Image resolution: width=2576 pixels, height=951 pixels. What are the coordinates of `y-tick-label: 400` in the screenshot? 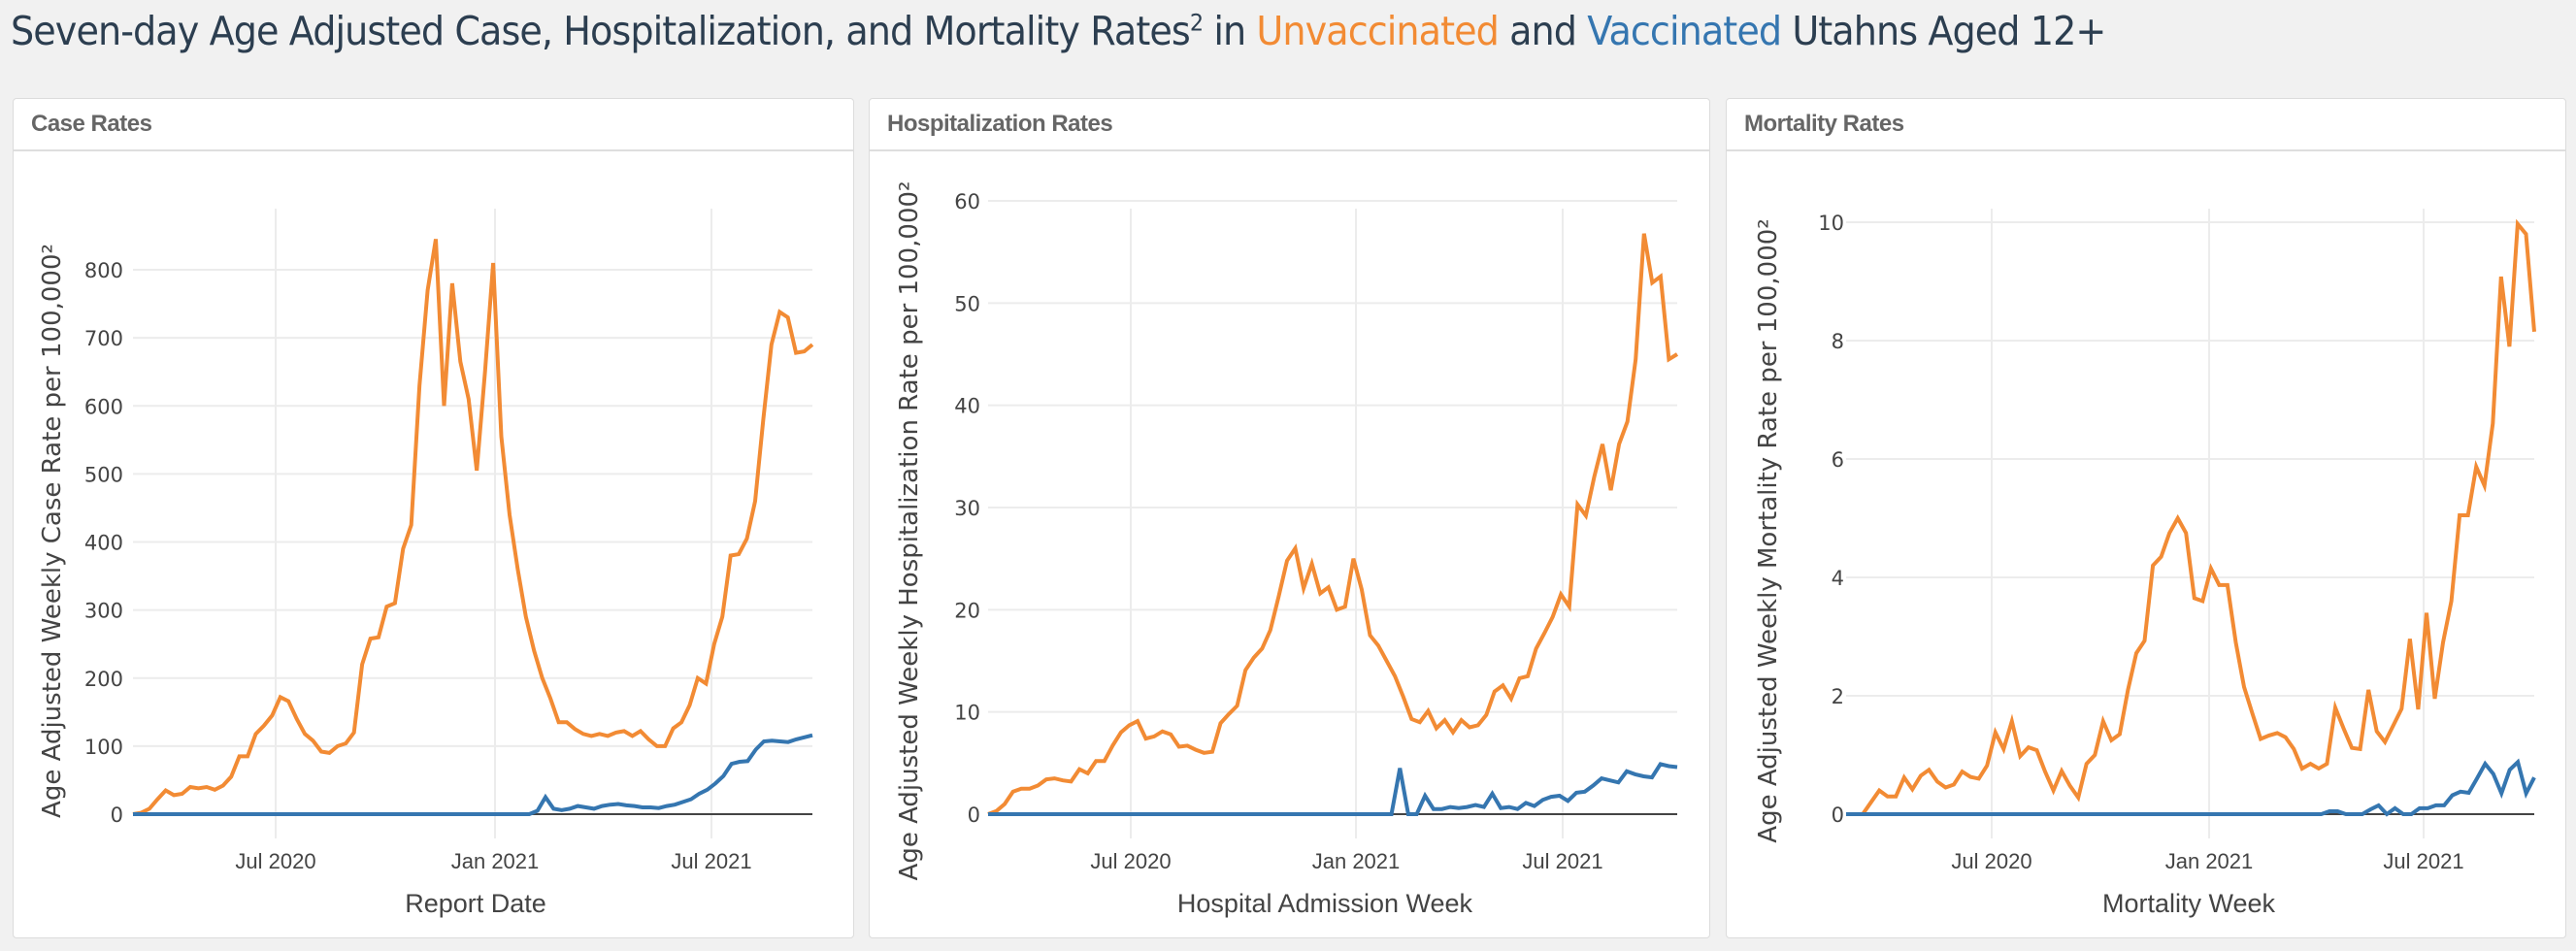 It's located at (103, 543).